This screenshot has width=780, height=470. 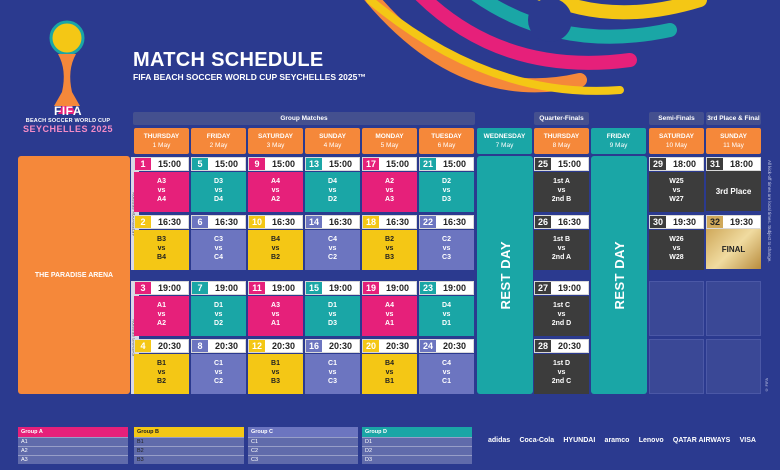 I want to click on match-card: D3 vs D4, so click(x=218, y=192).